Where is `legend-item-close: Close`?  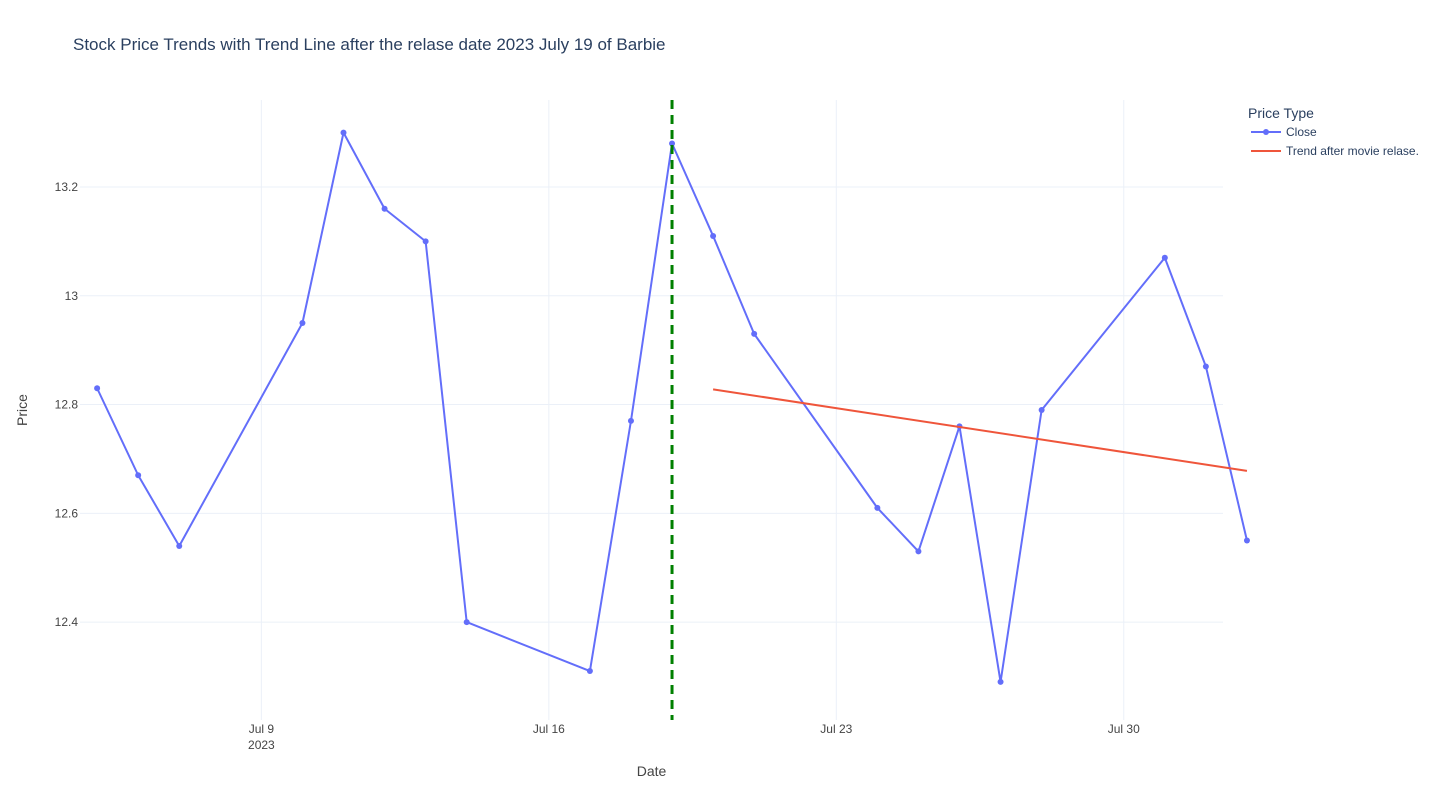
legend-item-close: Close is located at coordinates (1284, 132).